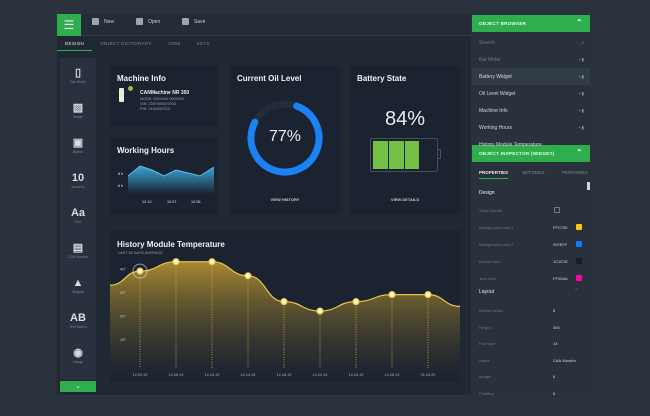 The width and height of the screenshot is (650, 416). What do you see at coordinates (126, 43) in the screenshot?
I see `tab-object-dictionary: OBJECT DICTIONARY` at bounding box center [126, 43].